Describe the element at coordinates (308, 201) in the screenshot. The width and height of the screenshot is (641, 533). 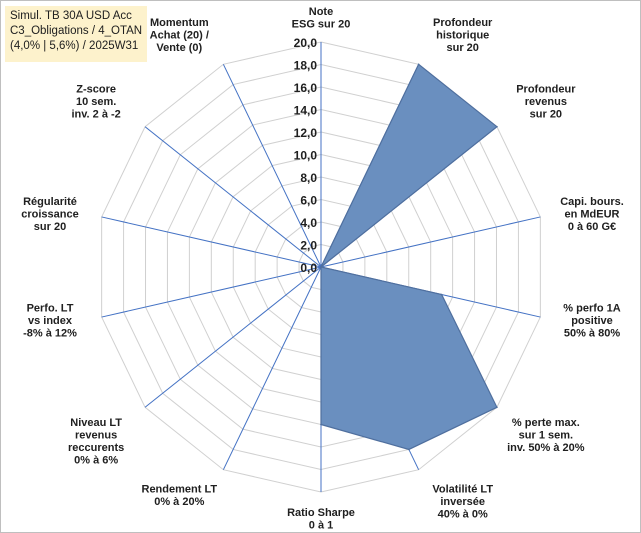
I see `tick-label: 6,0` at that location.